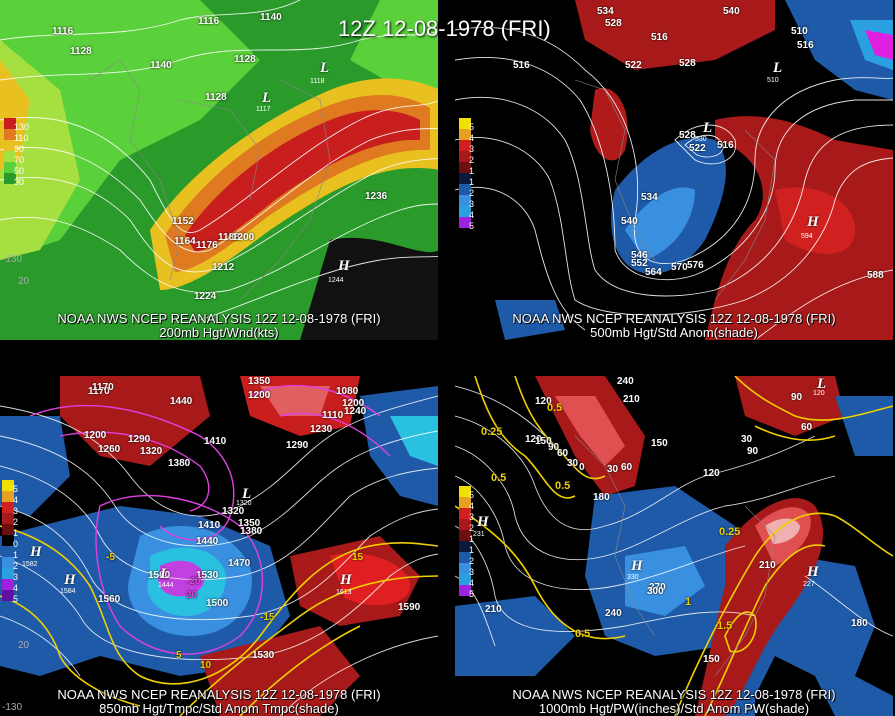  Describe the element at coordinates (22, 154) in the screenshot. I see `colorbar-labels-200mb: 130 110 90 70 50 30` at that location.